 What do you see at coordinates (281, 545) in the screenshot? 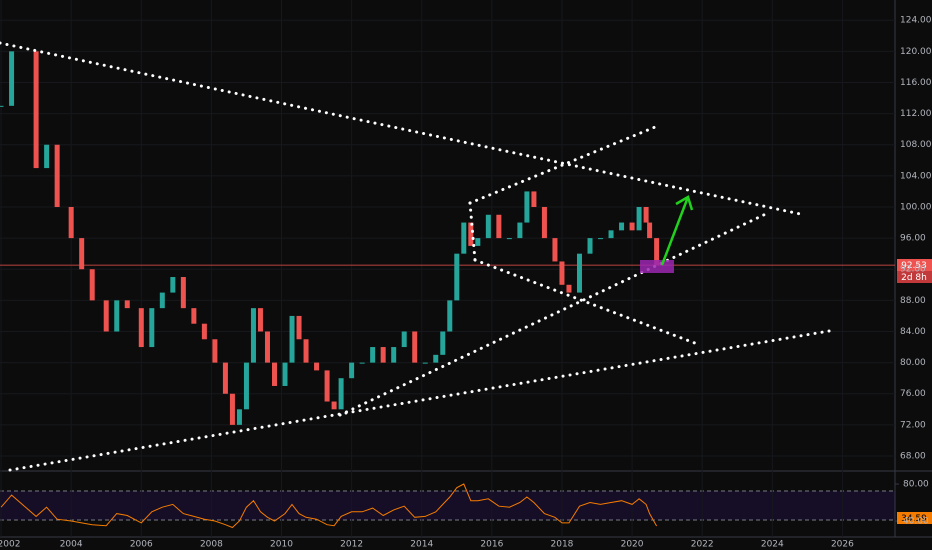
I see `x-tick-label: 2010` at bounding box center [281, 545].